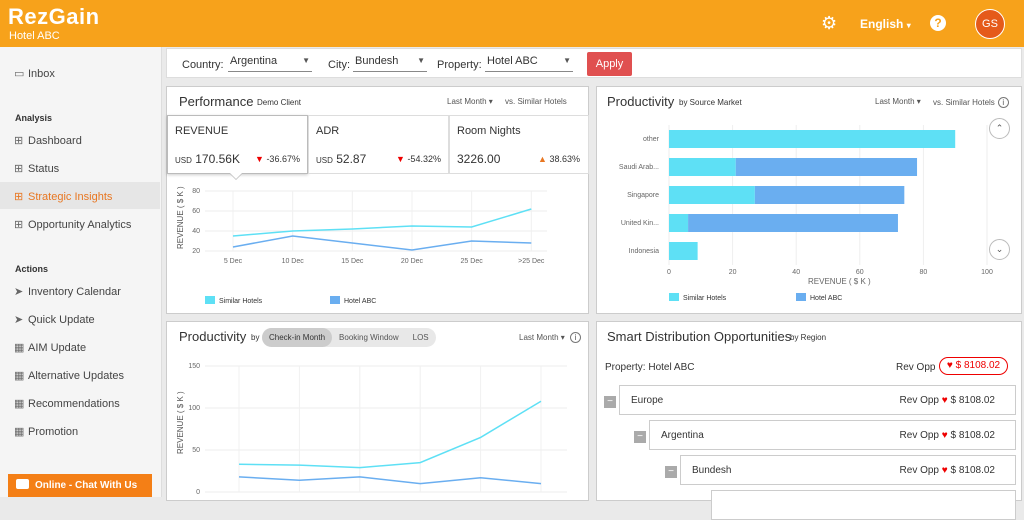  Describe the element at coordinates (339, 65) in the screenshot. I see `city-label: City:` at that location.